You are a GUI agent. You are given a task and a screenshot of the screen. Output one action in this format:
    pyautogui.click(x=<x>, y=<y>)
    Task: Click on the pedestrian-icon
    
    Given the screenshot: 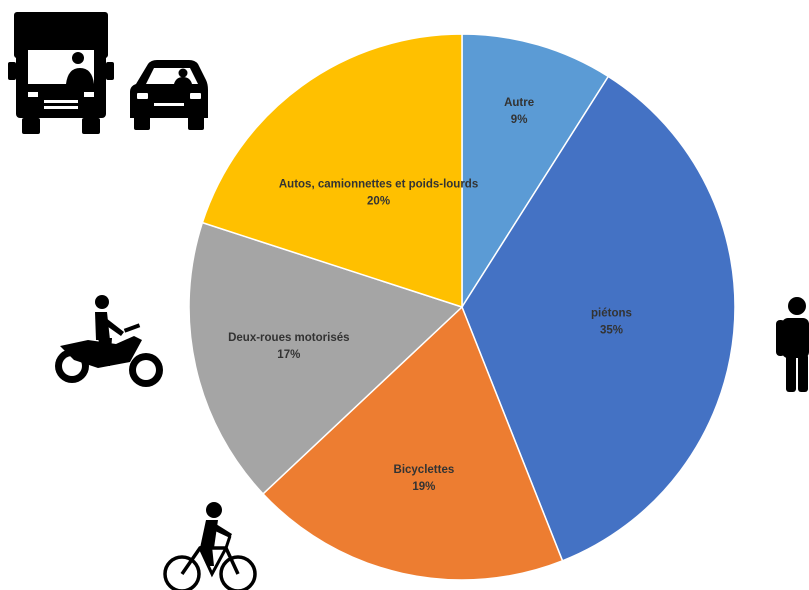 What is the action you would take?
    pyautogui.click(x=792, y=344)
    